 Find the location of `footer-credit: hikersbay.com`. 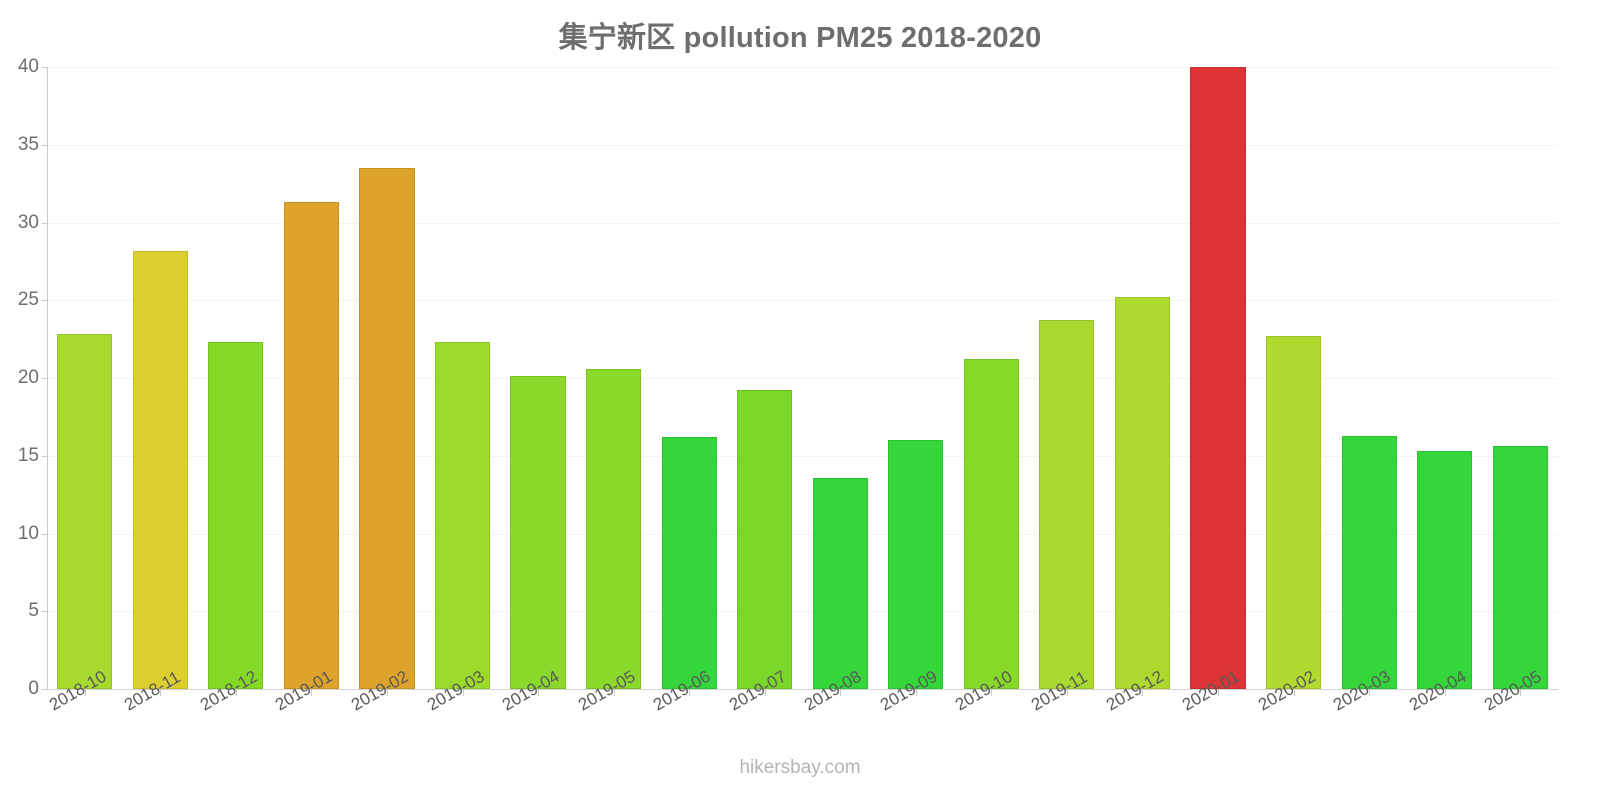

footer-credit: hikersbay.com is located at coordinates (800, 767).